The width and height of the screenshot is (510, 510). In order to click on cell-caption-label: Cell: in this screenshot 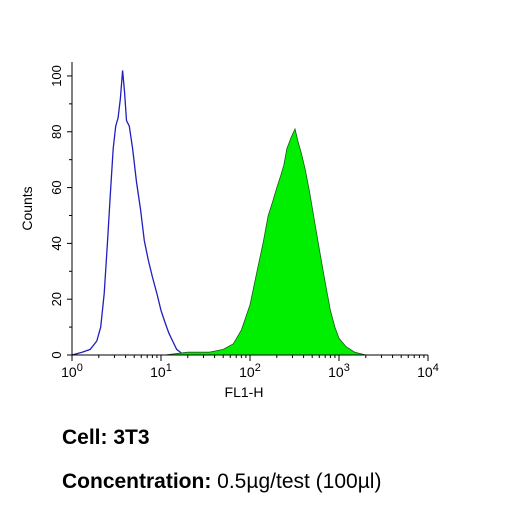, I will do `click(85, 437)`.